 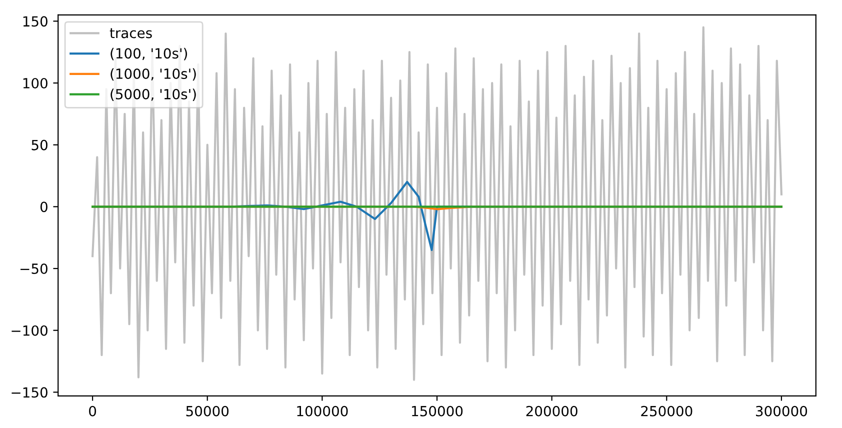 I want to click on y-tick-label: −100, so click(x=30, y=330).